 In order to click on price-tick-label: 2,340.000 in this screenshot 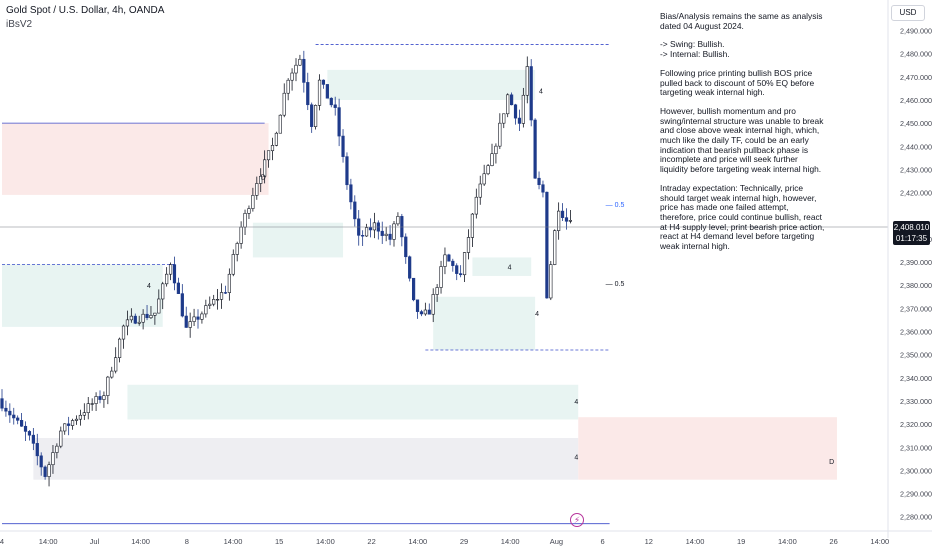, I will do `click(916, 378)`.